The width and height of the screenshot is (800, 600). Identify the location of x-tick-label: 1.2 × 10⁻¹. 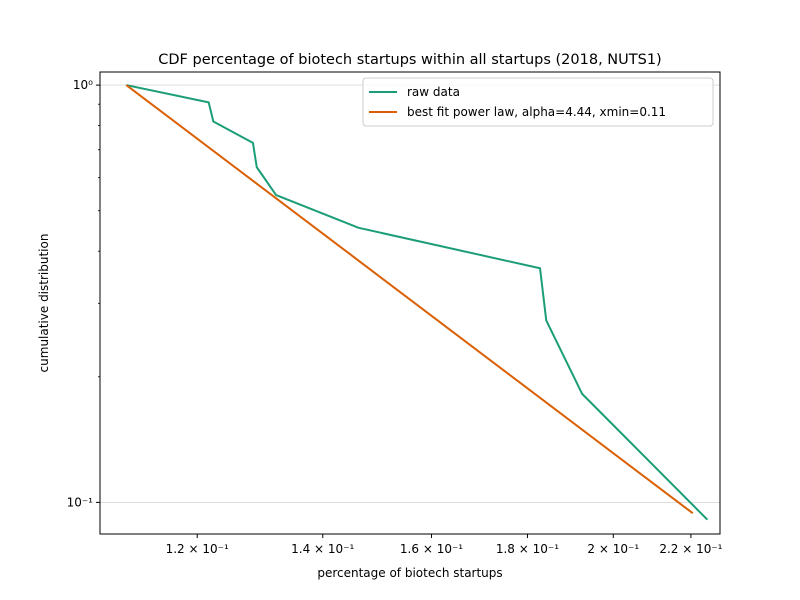
(197, 549).